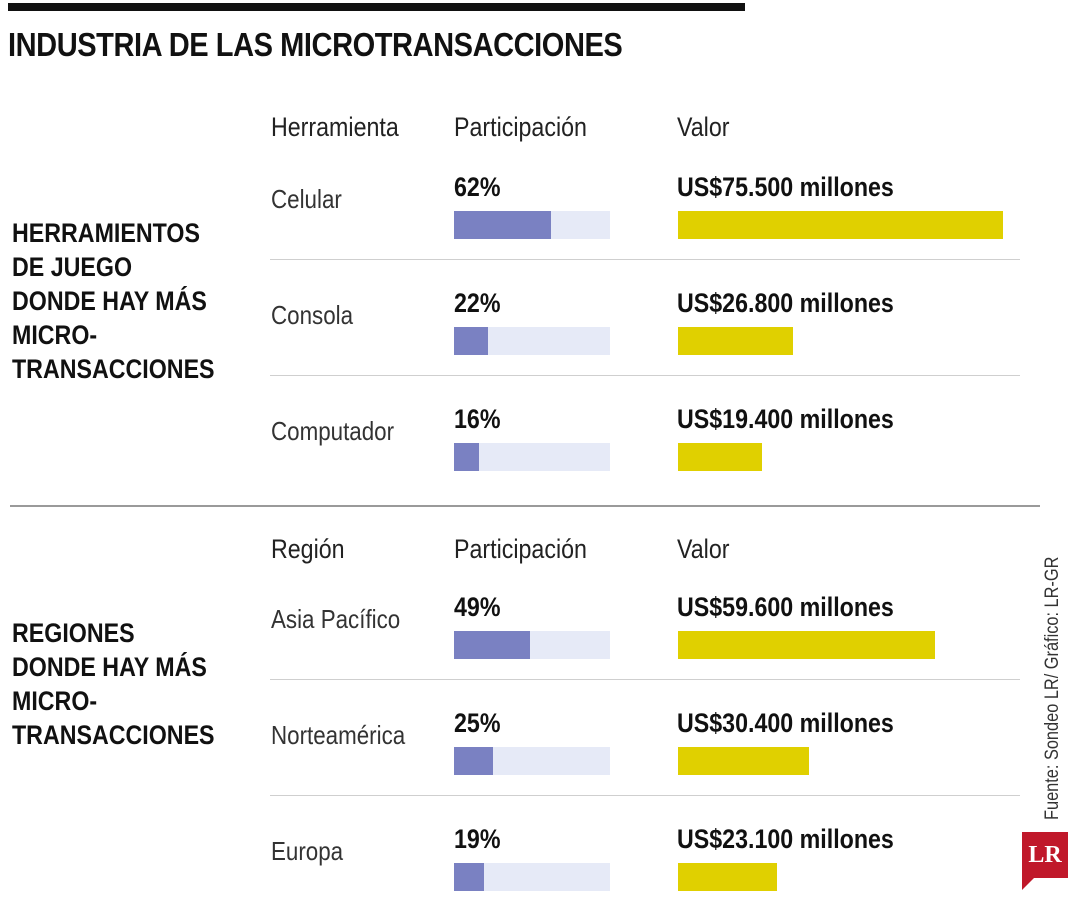 The width and height of the screenshot is (1080, 900). Describe the element at coordinates (1045, 855) in the screenshot. I see `lr-logo: LR` at that location.